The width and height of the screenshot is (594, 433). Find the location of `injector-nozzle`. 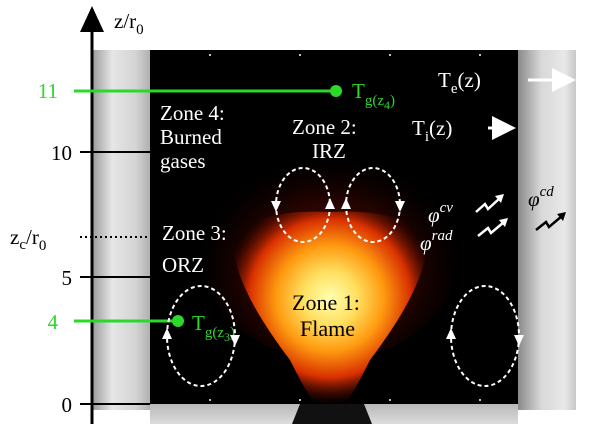

injector-nozzle is located at coordinates (332, 414).